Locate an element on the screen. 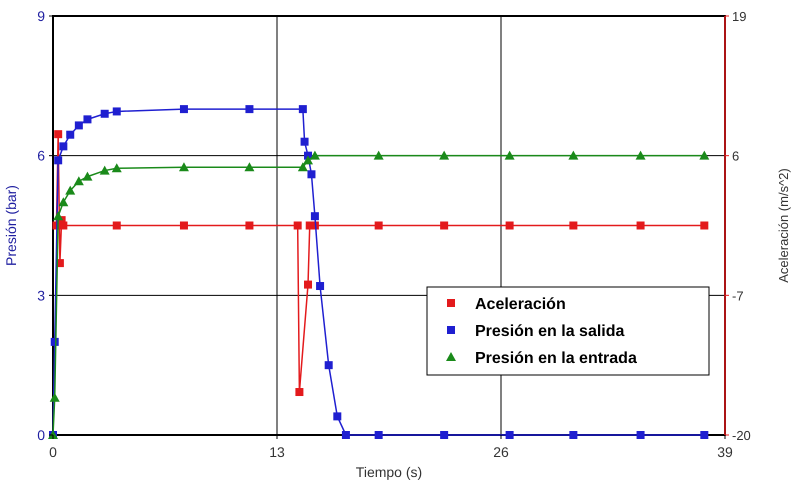  legend-label: Presión en la entrada is located at coordinates (556, 358).